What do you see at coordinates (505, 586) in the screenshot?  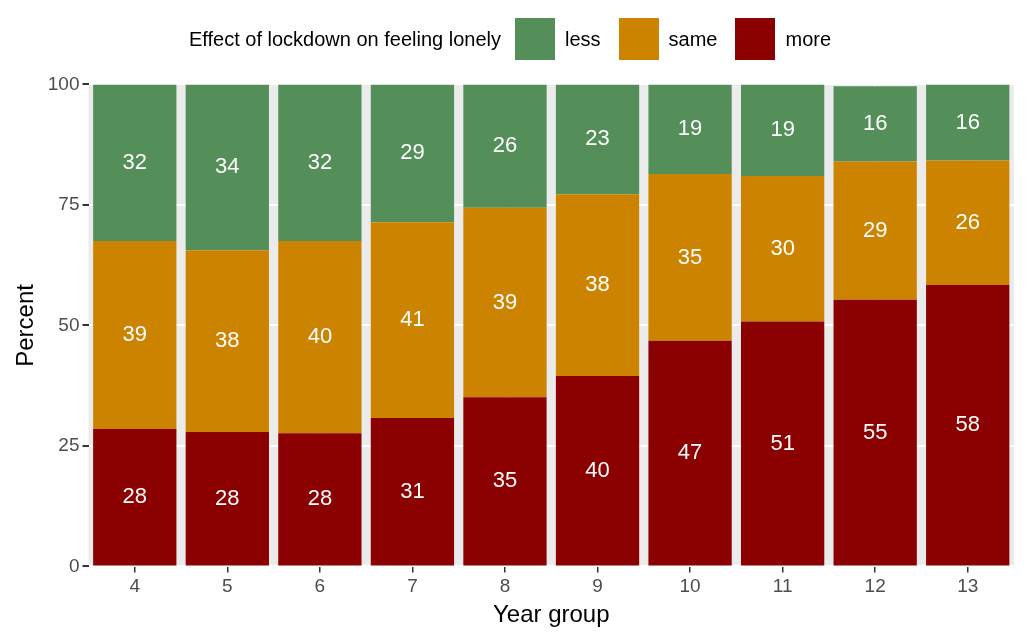 I see `x-tick-label: 8` at bounding box center [505, 586].